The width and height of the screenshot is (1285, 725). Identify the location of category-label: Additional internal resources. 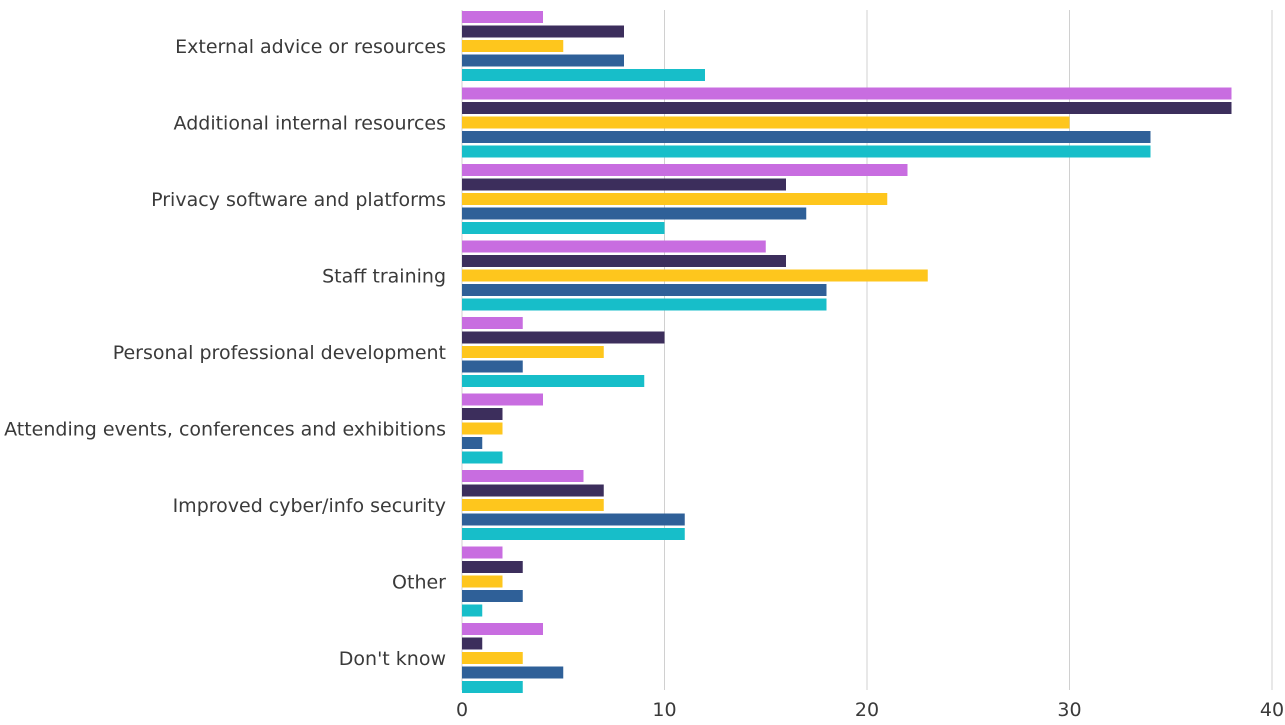
(310, 124).